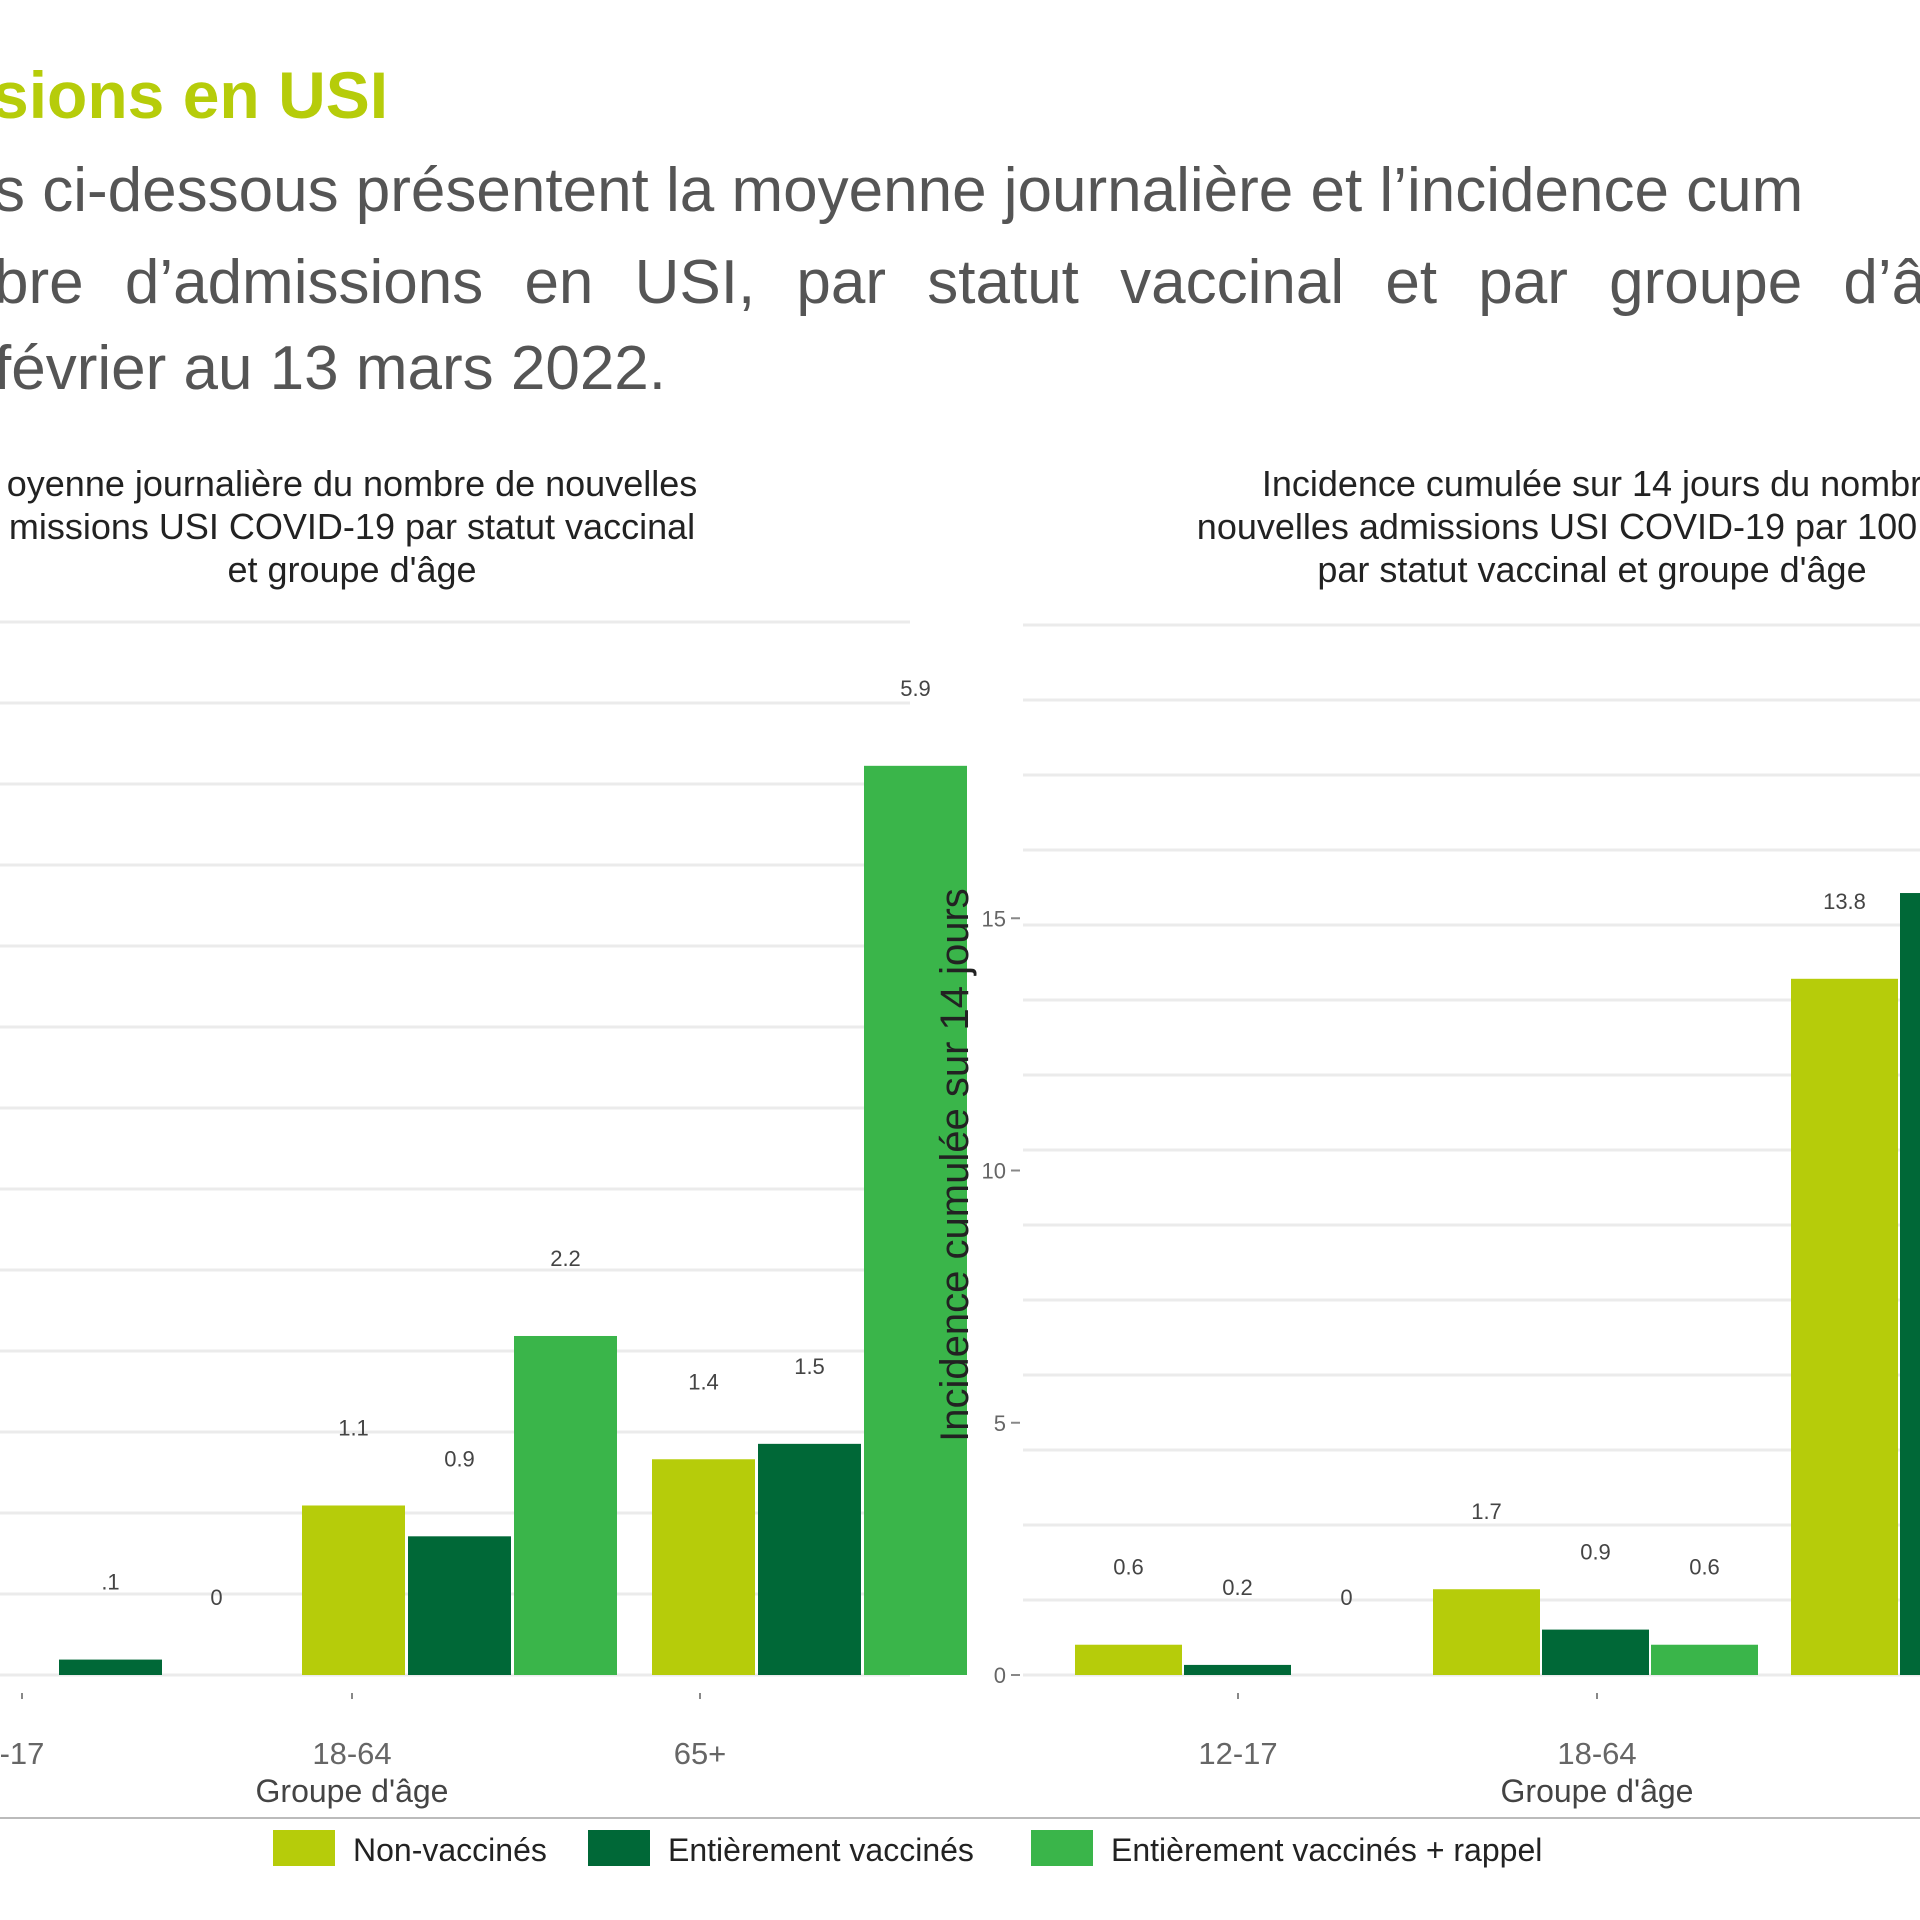 Image resolution: width=1920 pixels, height=1920 pixels. What do you see at coordinates (1000, 1423) in the screenshot?
I see `y-tick-label: 5` at bounding box center [1000, 1423].